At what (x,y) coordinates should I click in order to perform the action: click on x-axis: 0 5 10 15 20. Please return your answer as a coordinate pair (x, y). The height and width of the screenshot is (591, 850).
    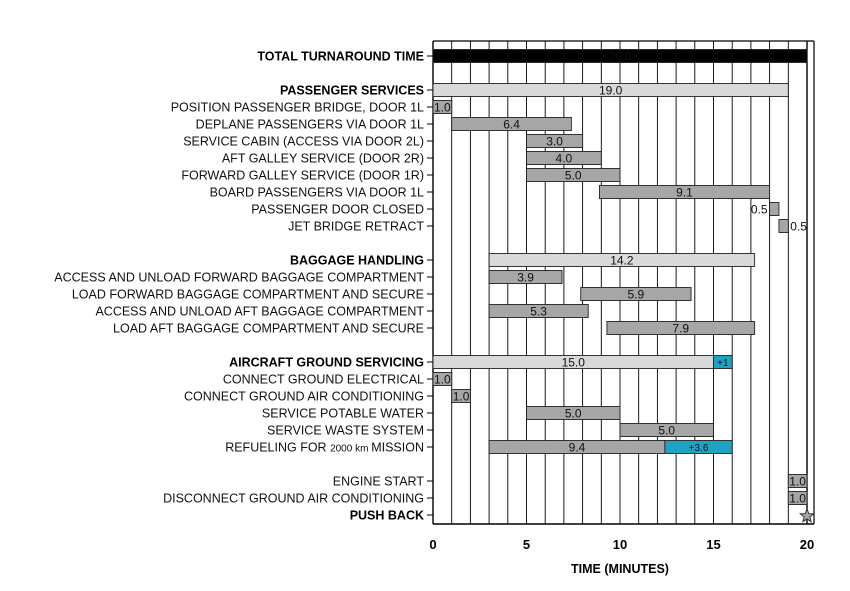
    Looking at the image, I should click on (621, 544).